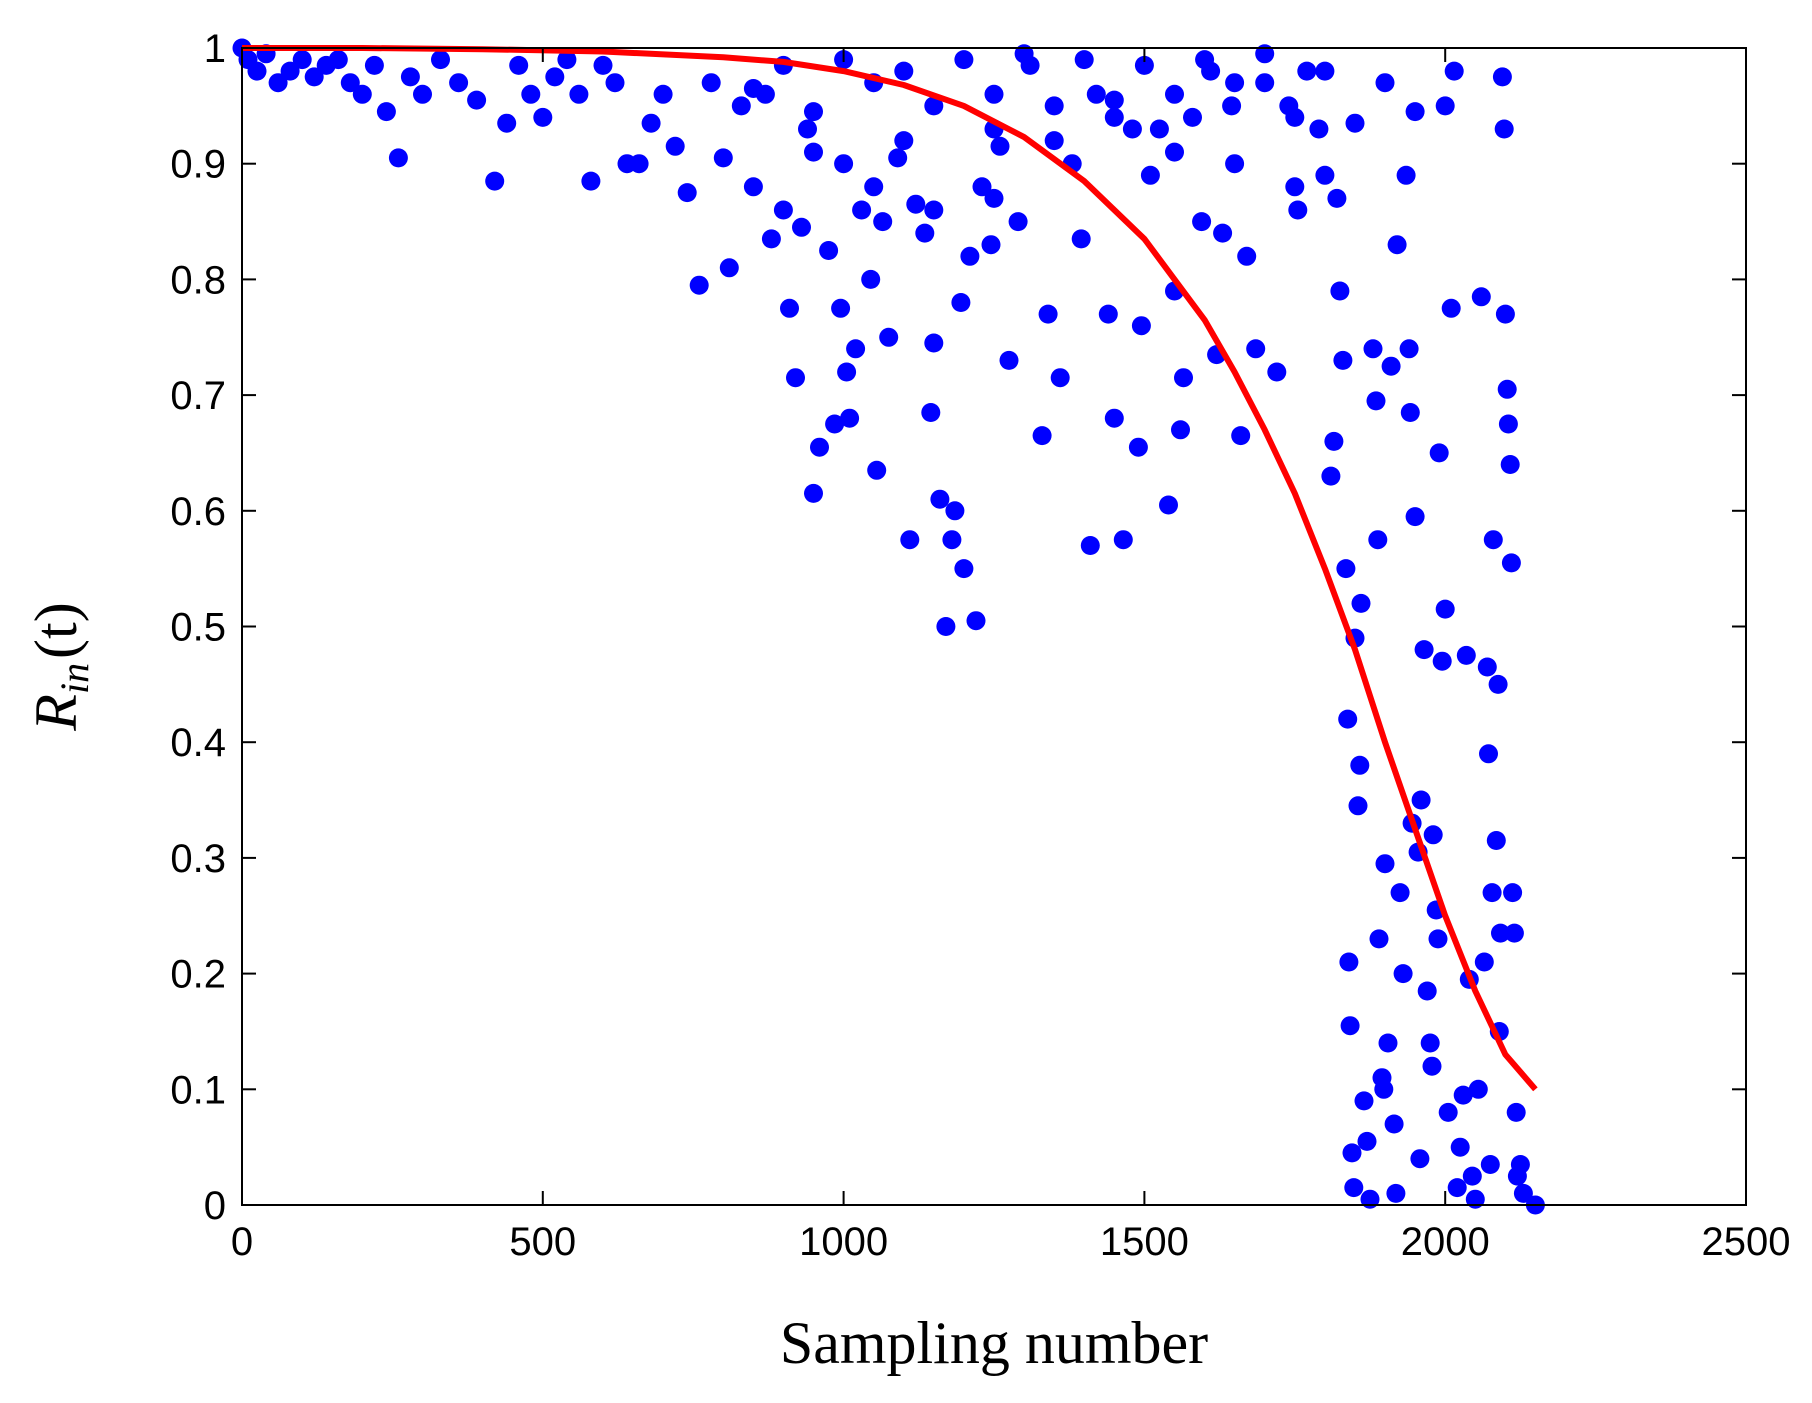 This screenshot has height=1403, width=1812. I want to click on x-tick-label: 500, so click(542, 1242).